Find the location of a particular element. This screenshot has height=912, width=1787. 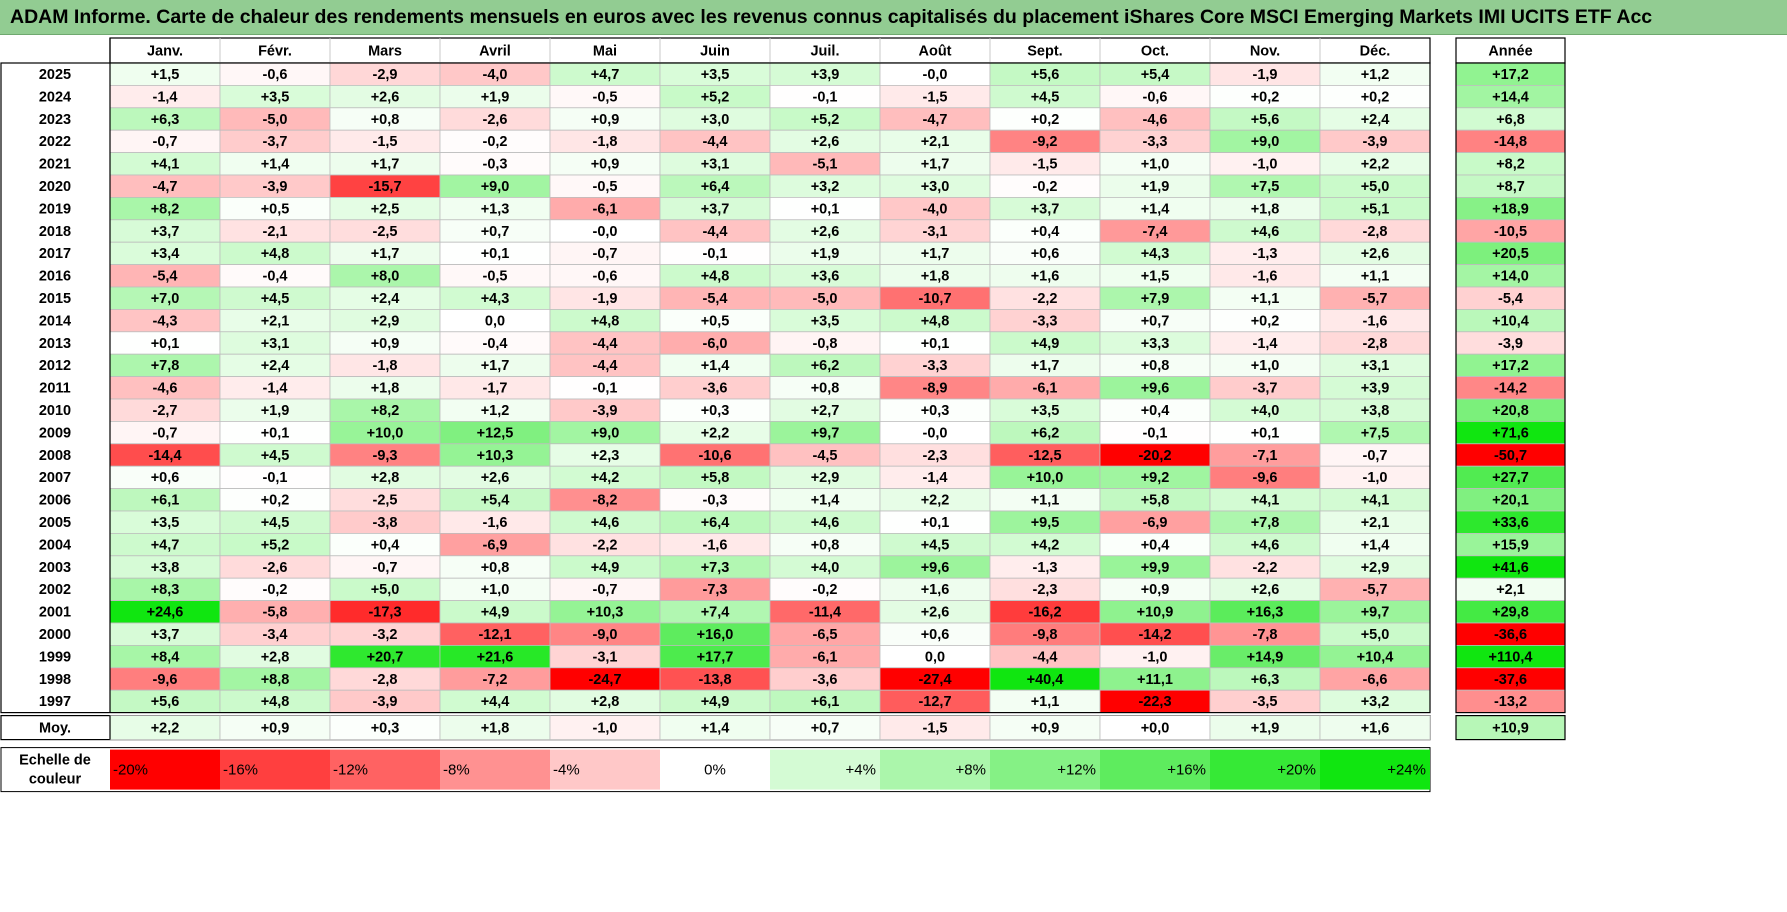

average-value: -1,5 is located at coordinates (935, 728).